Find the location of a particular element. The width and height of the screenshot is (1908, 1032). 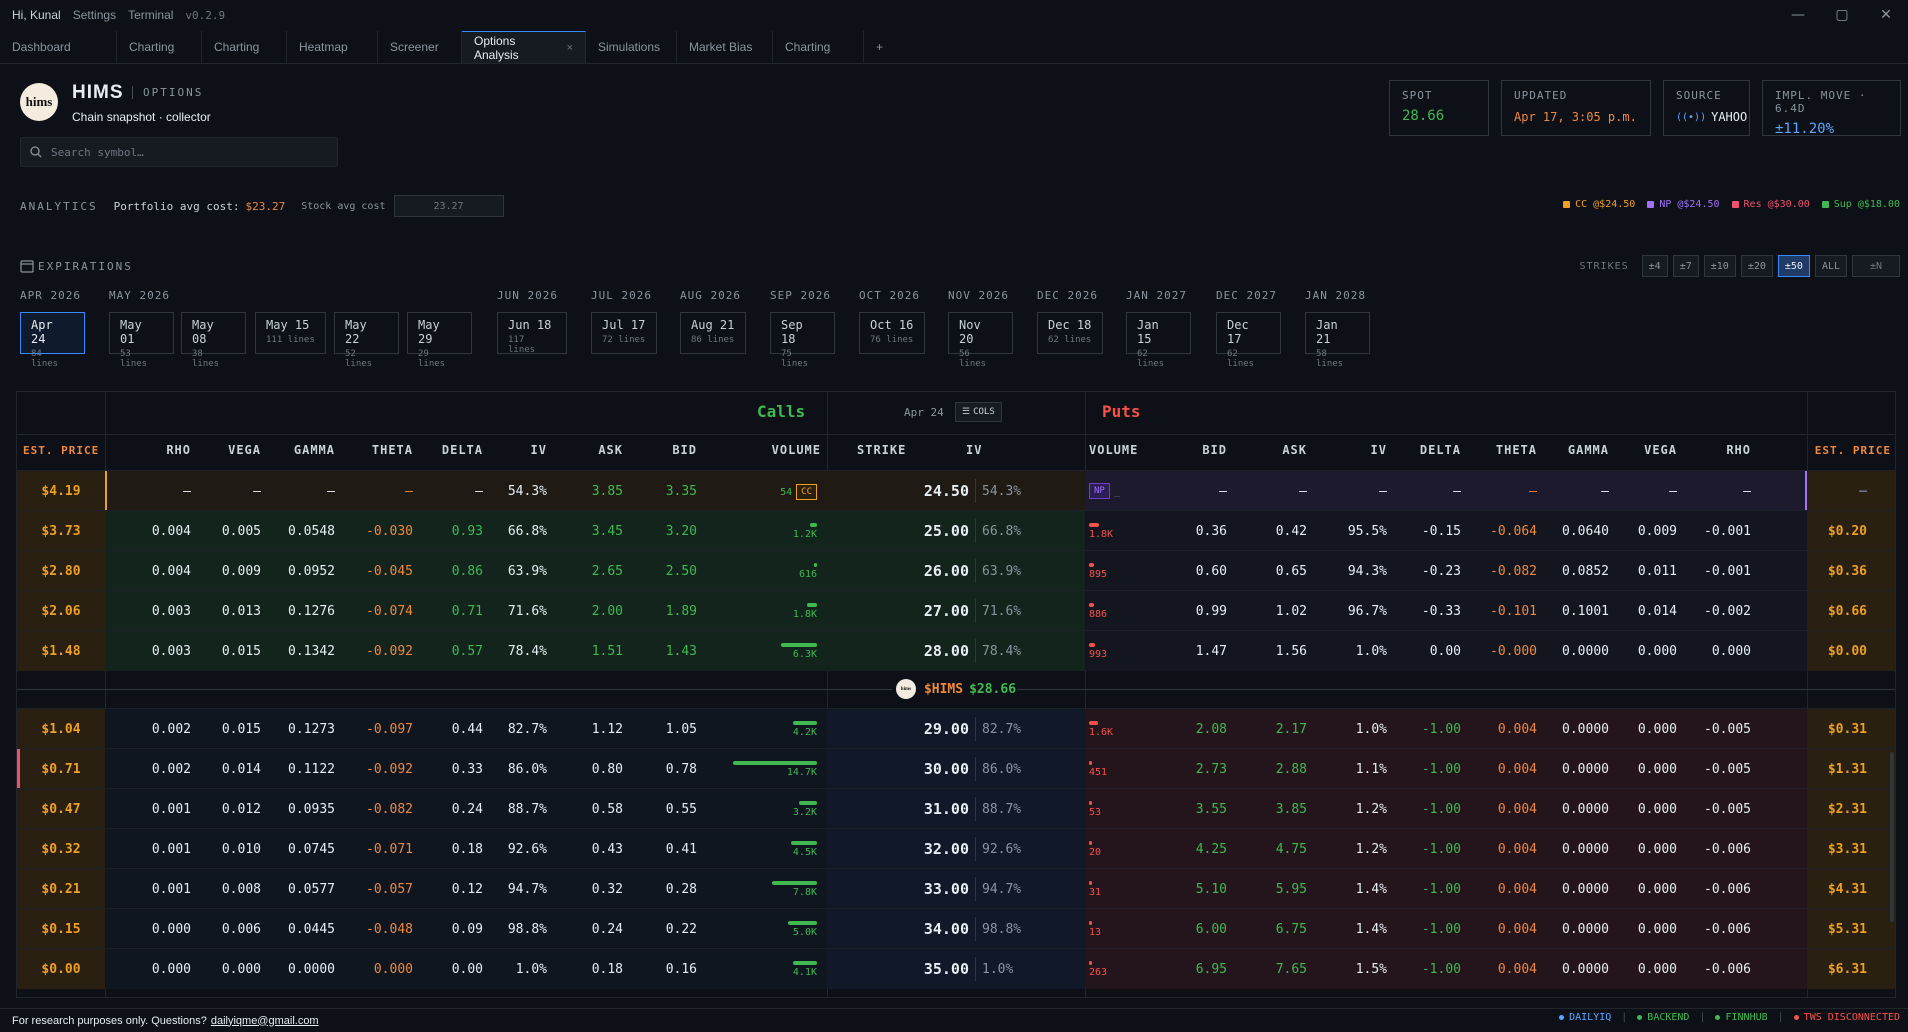

expiration-sep-18: Sep 18 75 lines is located at coordinates (802, 340).